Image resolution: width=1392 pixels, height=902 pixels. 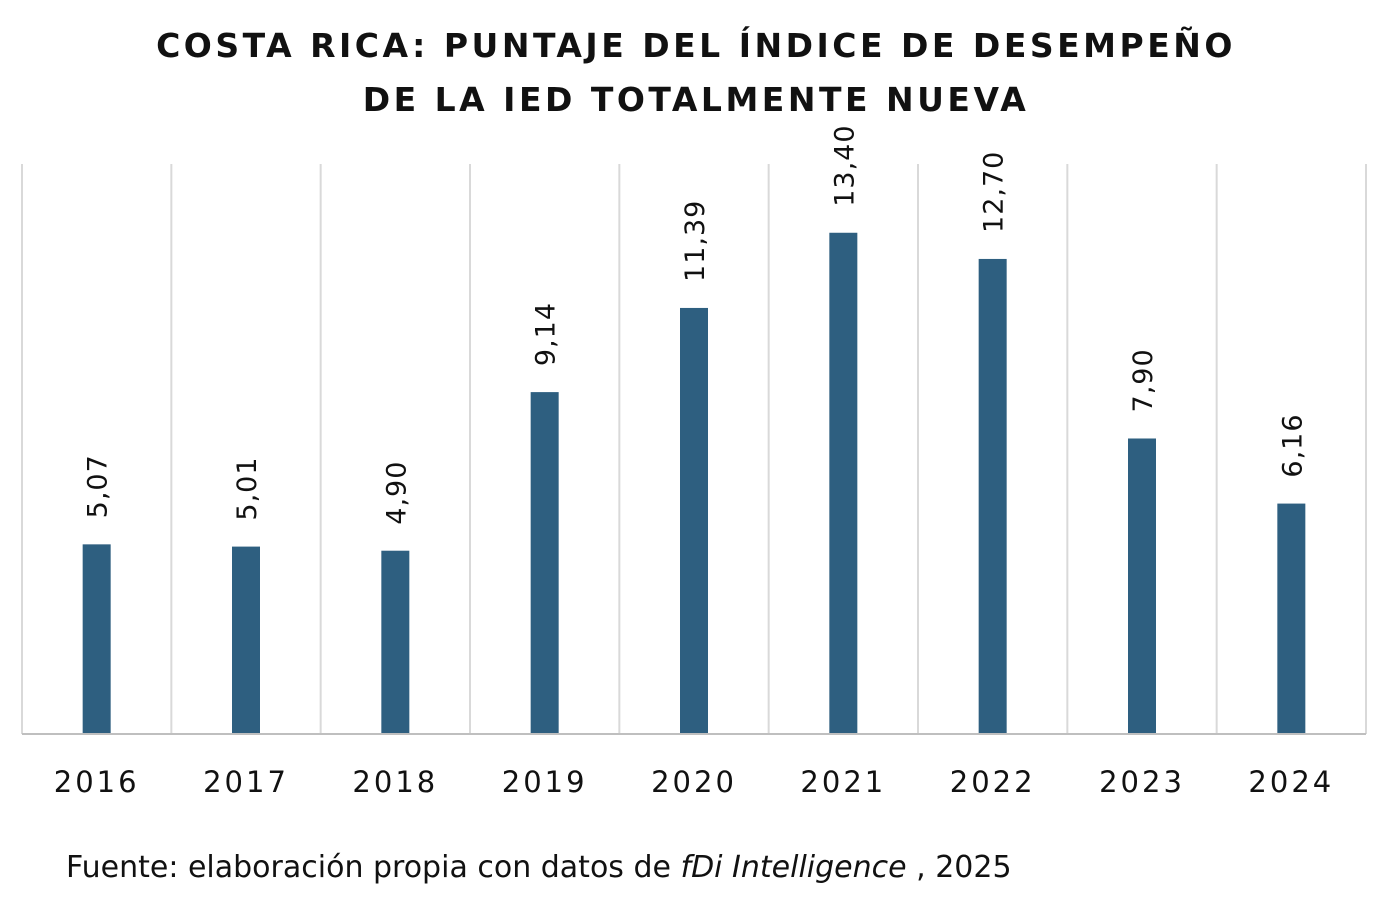 I want to click on source-prefix: Fuente: elaboración propia con datos de, so click(x=373, y=867).